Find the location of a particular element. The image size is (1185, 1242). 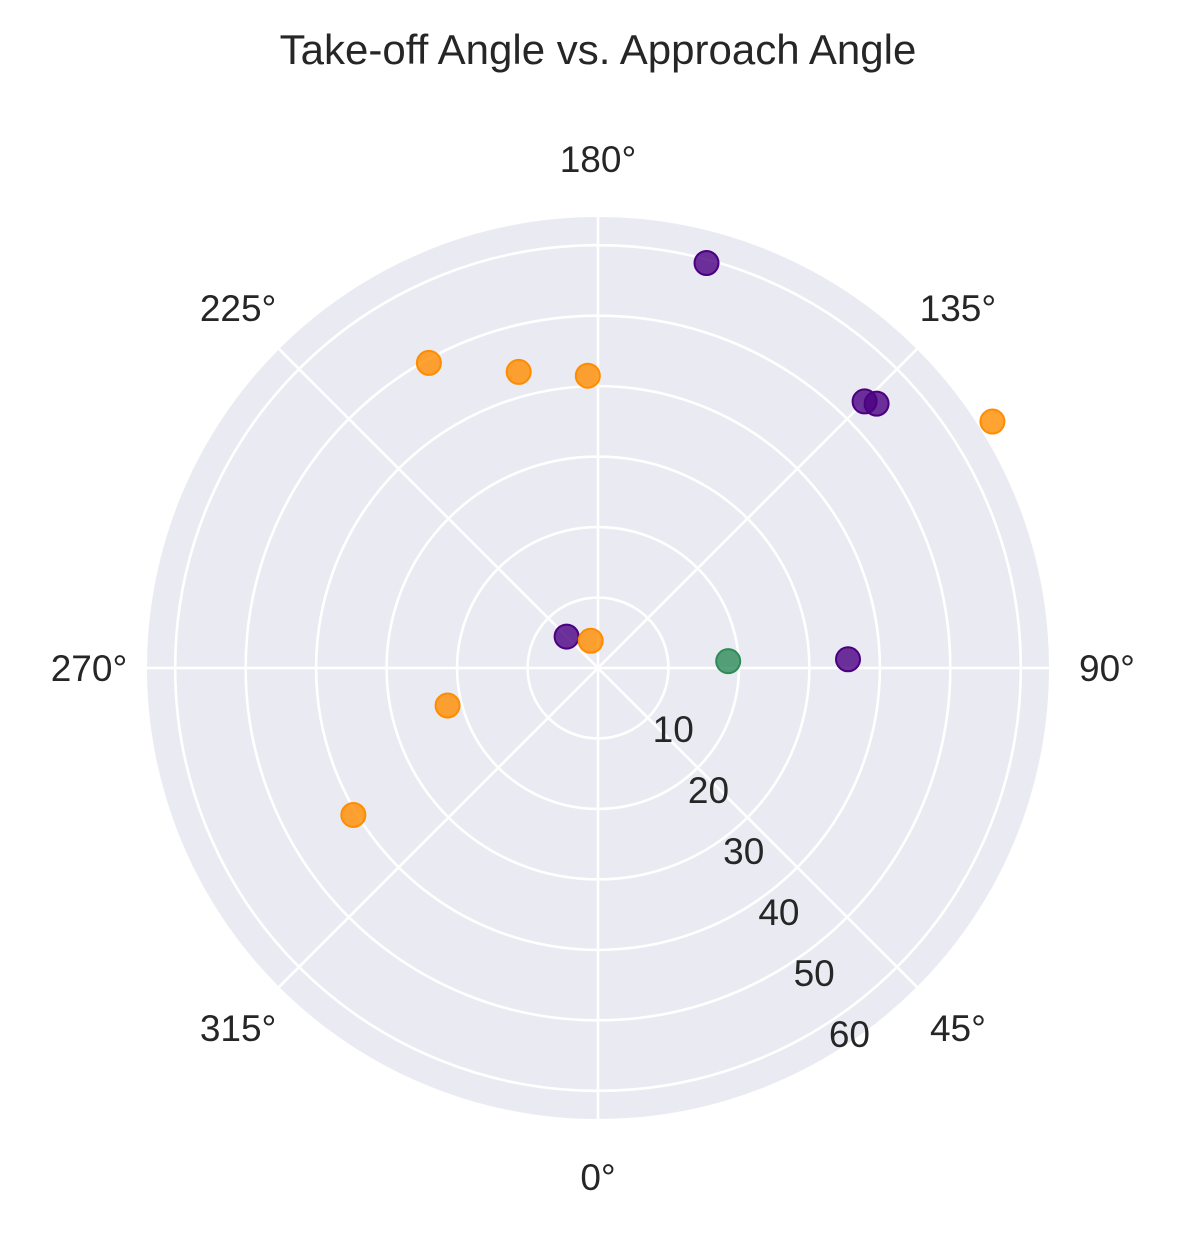

r-tick-label: 50 is located at coordinates (814, 973).